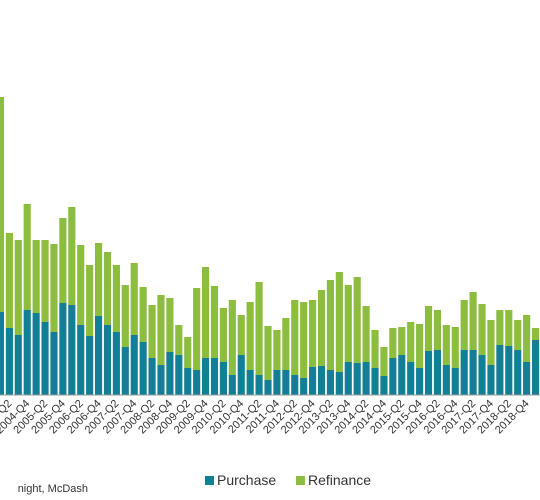 This screenshot has width=540, height=500. What do you see at coordinates (246, 480) in the screenshot?
I see `legend-label: Purchase` at bounding box center [246, 480].